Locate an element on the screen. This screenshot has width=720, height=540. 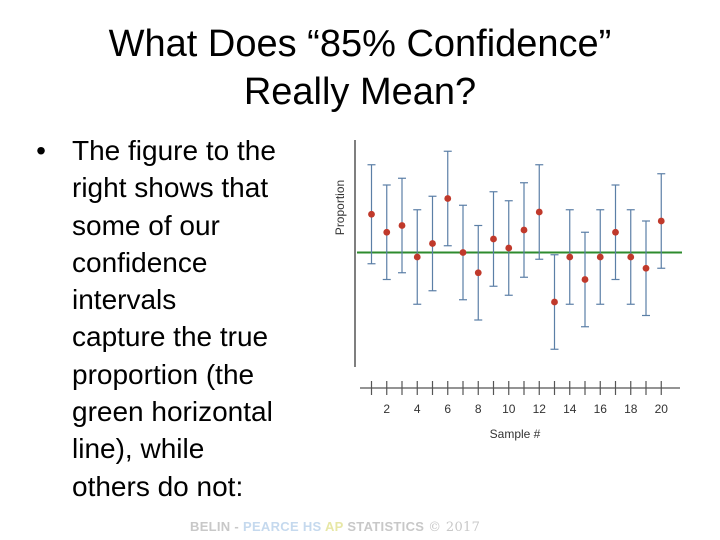
bullet-line: intervals is located at coordinates (124, 300).